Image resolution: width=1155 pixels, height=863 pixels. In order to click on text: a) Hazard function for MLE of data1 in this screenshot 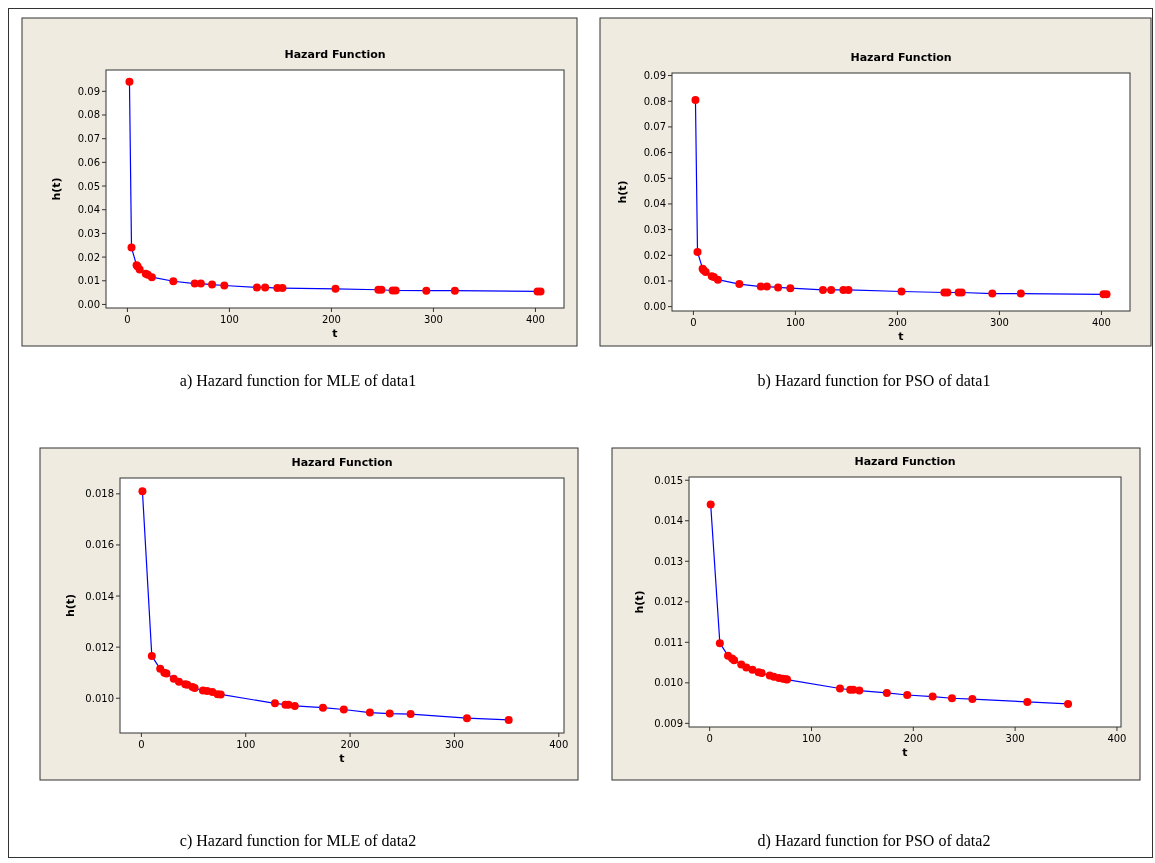, I will do `click(298, 381)`.